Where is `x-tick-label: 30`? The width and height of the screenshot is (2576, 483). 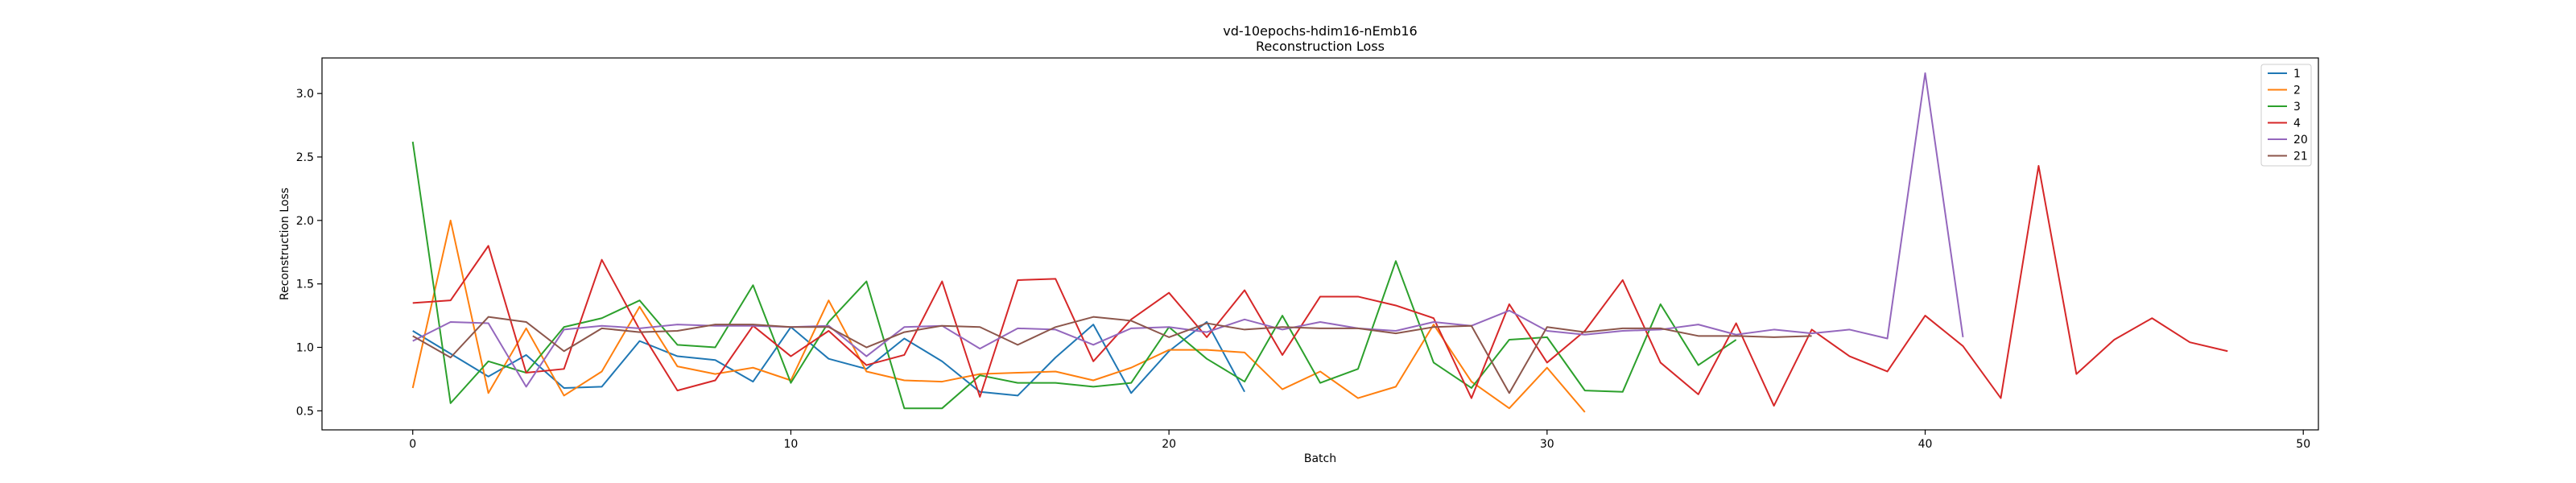 x-tick-label: 30 is located at coordinates (1547, 444).